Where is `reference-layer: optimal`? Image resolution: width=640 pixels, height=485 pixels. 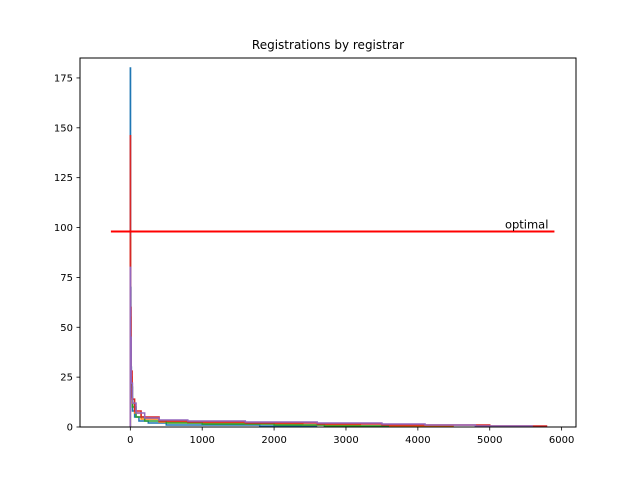 reference-layer: optimal is located at coordinates (332, 225).